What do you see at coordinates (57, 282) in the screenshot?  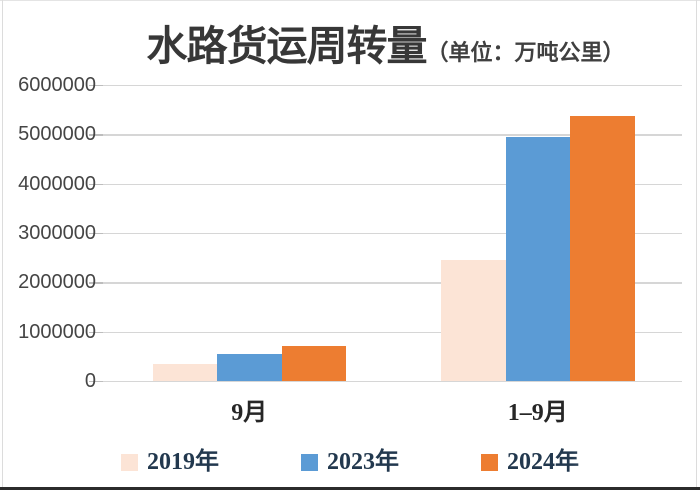 I see `y-axis-label: 2000000` at bounding box center [57, 282].